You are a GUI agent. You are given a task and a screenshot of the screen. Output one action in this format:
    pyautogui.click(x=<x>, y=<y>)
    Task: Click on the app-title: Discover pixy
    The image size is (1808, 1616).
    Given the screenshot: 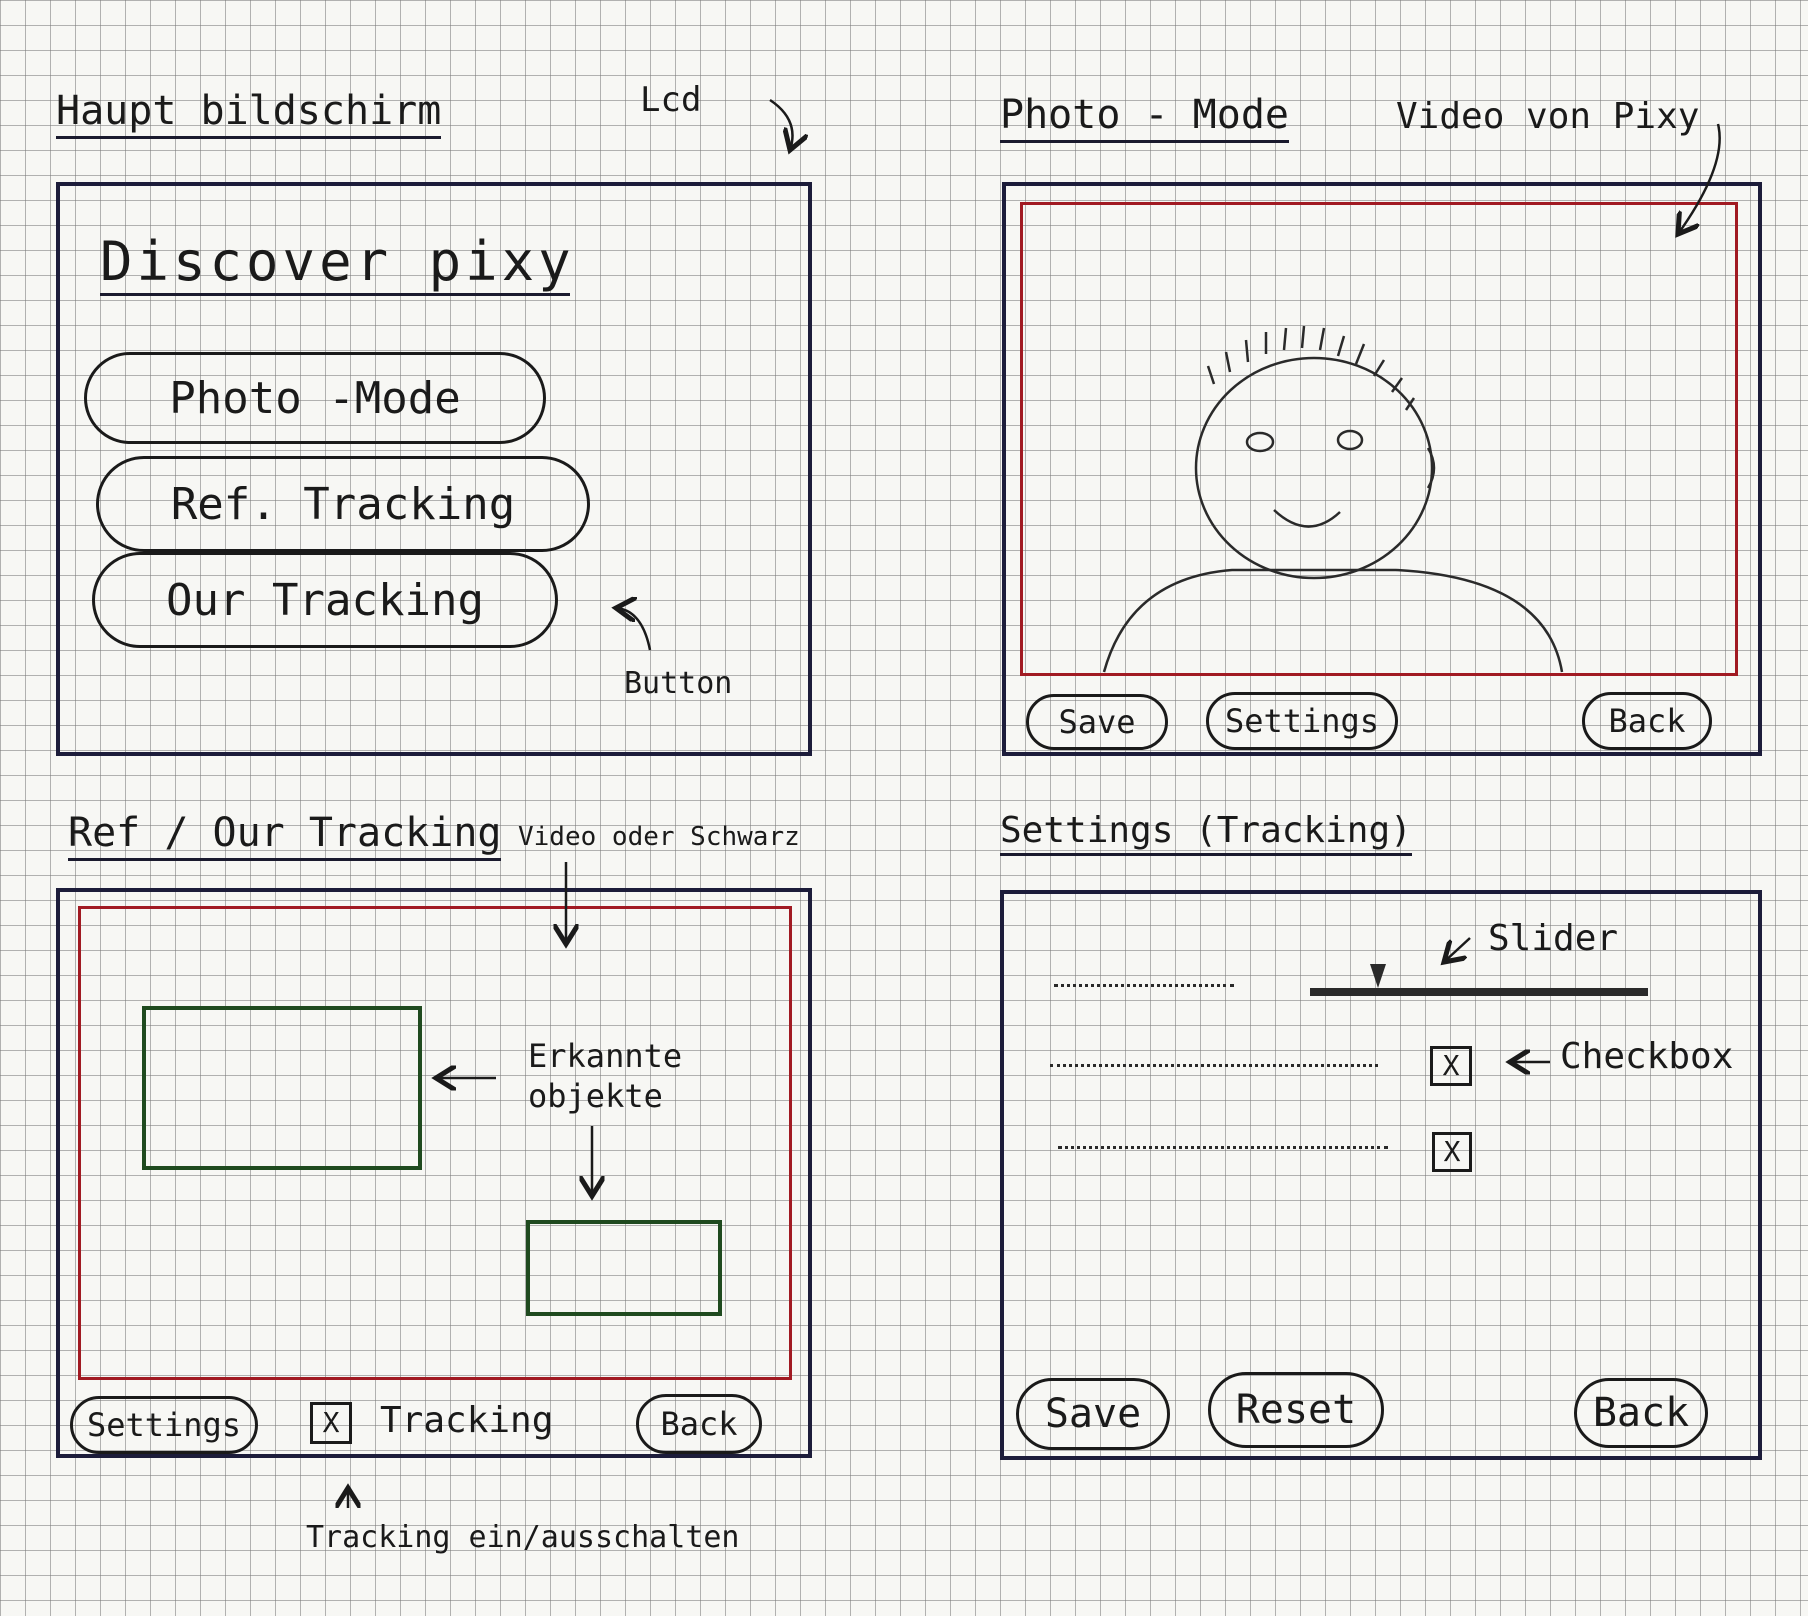 What is the action you would take?
    pyautogui.click(x=335, y=263)
    